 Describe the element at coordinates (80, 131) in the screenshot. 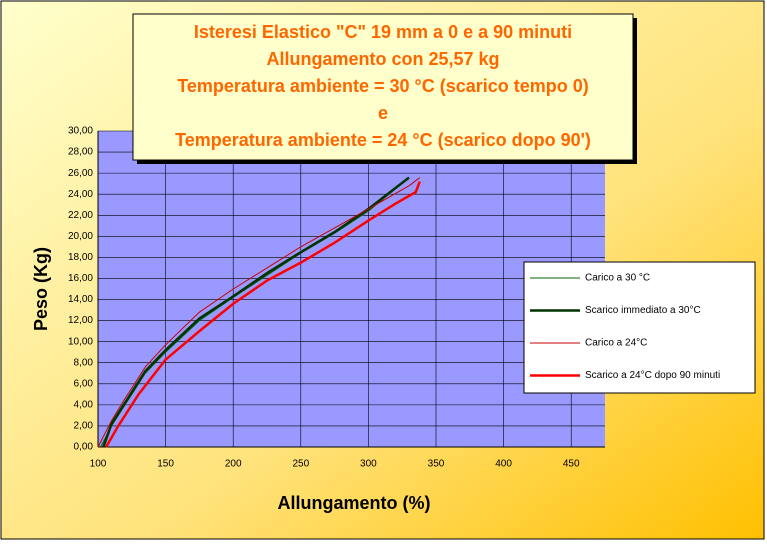

I see `y-tick-label: 30,00` at that location.